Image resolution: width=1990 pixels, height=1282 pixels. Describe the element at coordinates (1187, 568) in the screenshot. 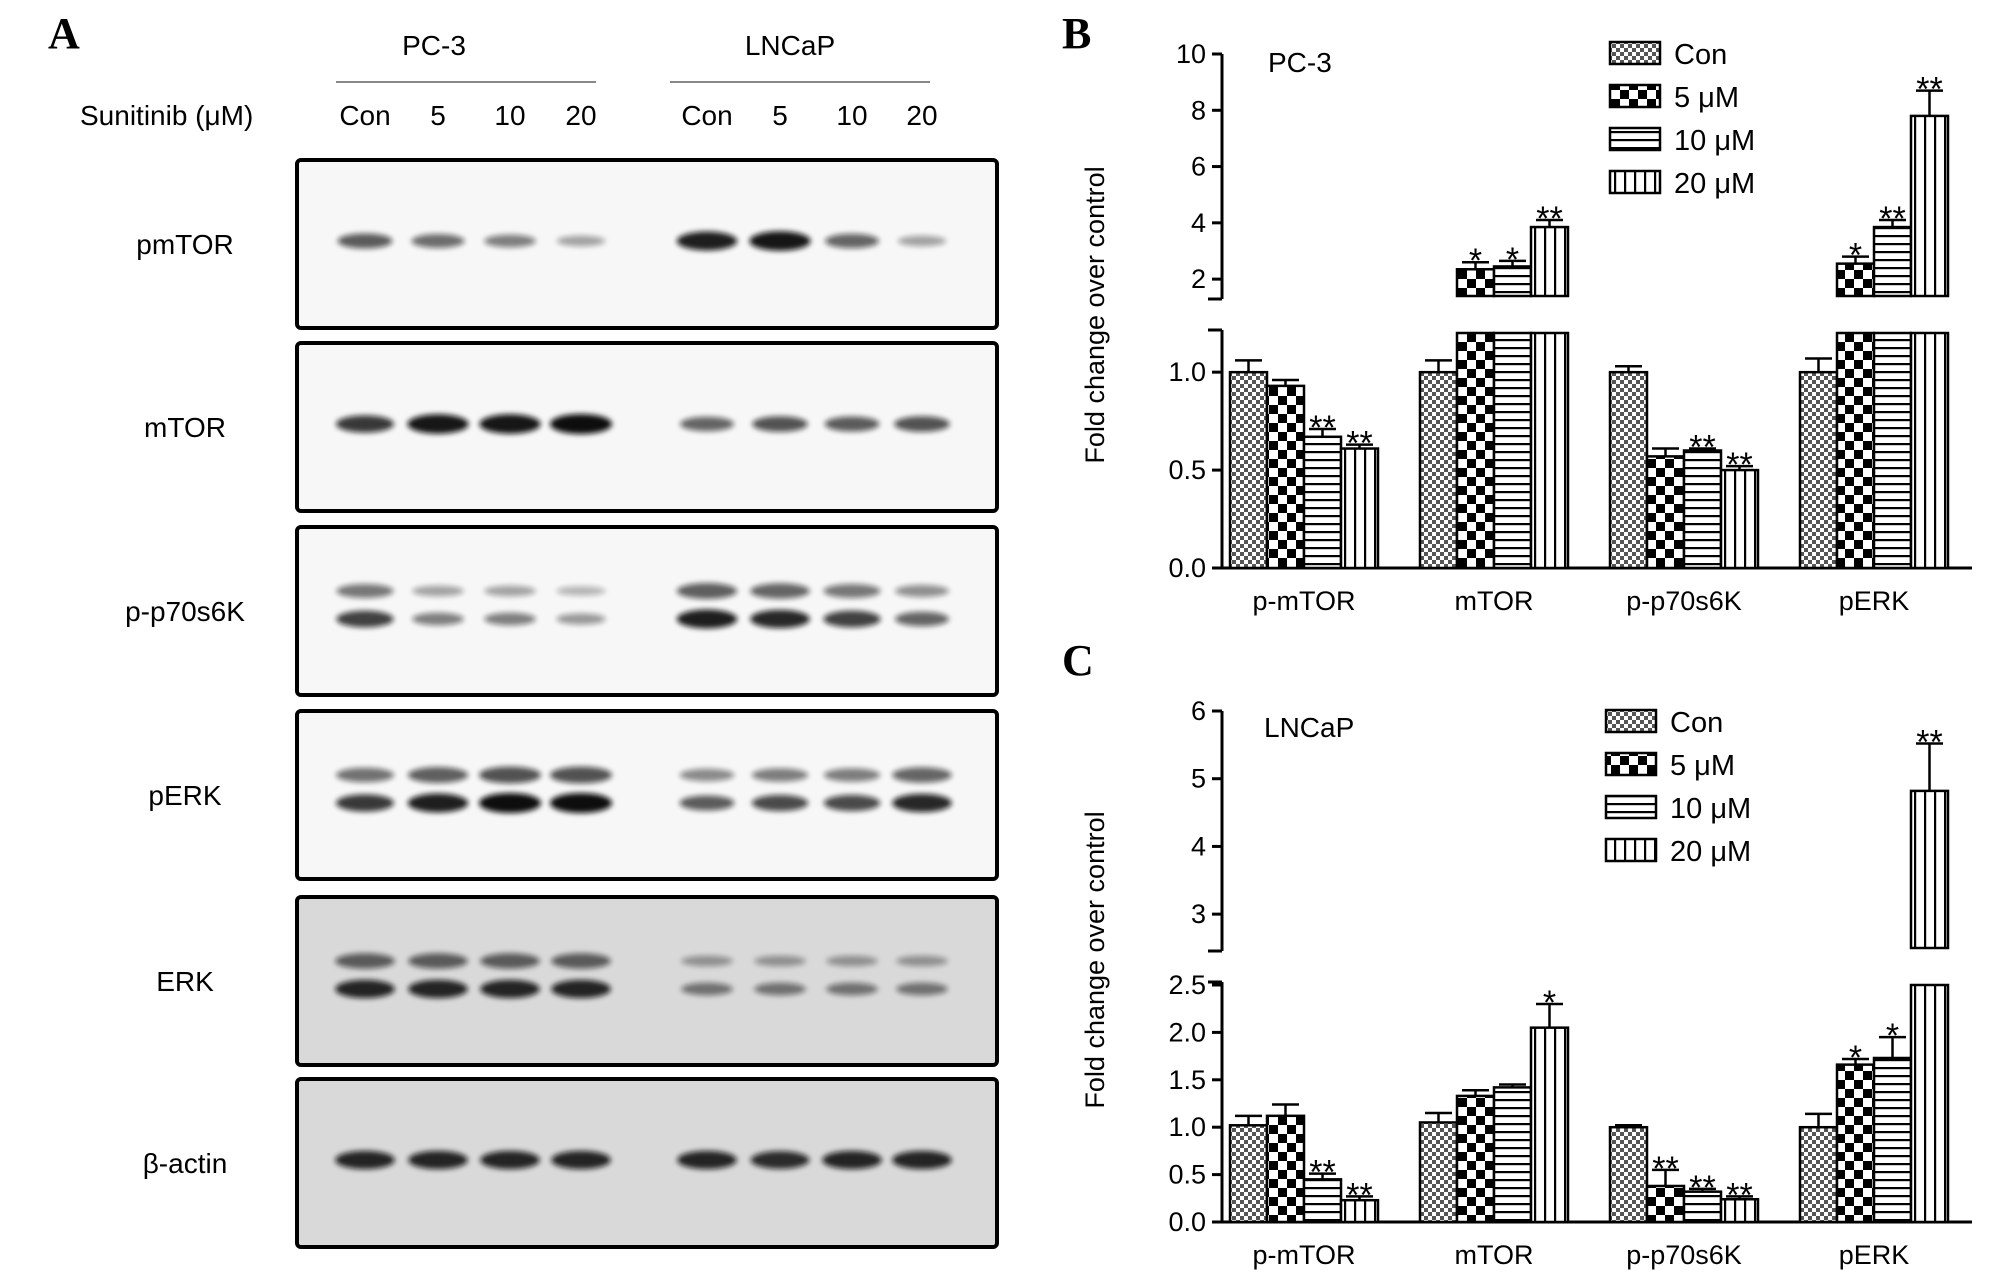

I see `y-tick-label: 0.0` at that location.